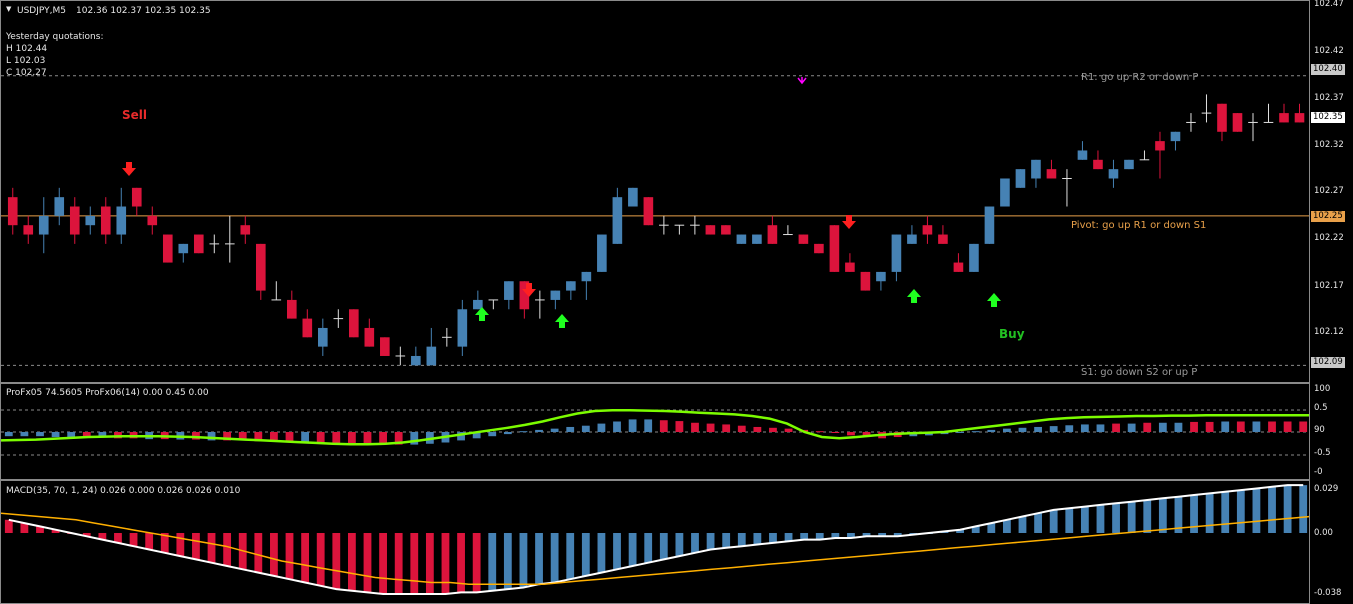  Describe the element at coordinates (1328, 593) in the screenshot. I see `macd-tick: -0.038` at that location.